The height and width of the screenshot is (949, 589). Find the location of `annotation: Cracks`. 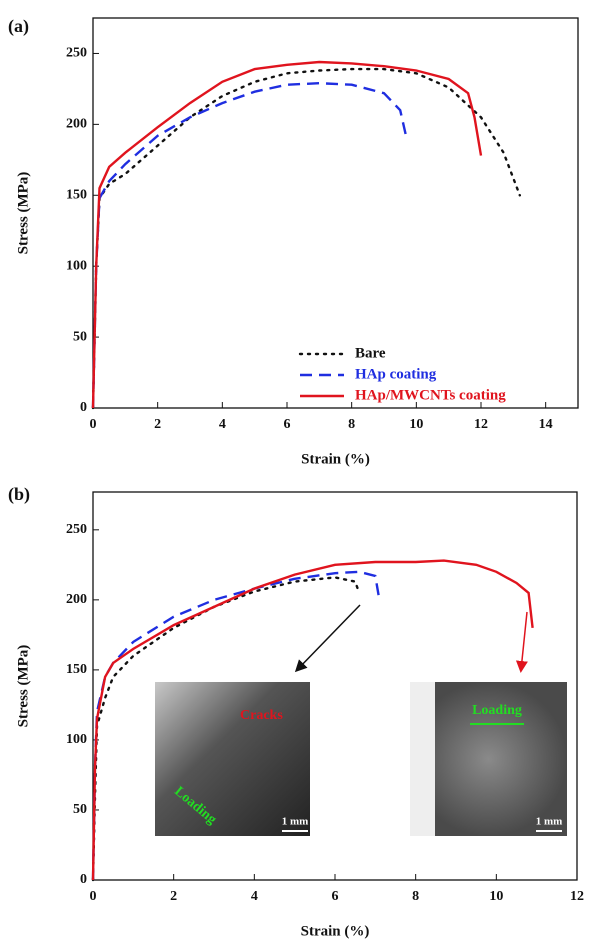

annotation: Cracks is located at coordinates (261, 715).